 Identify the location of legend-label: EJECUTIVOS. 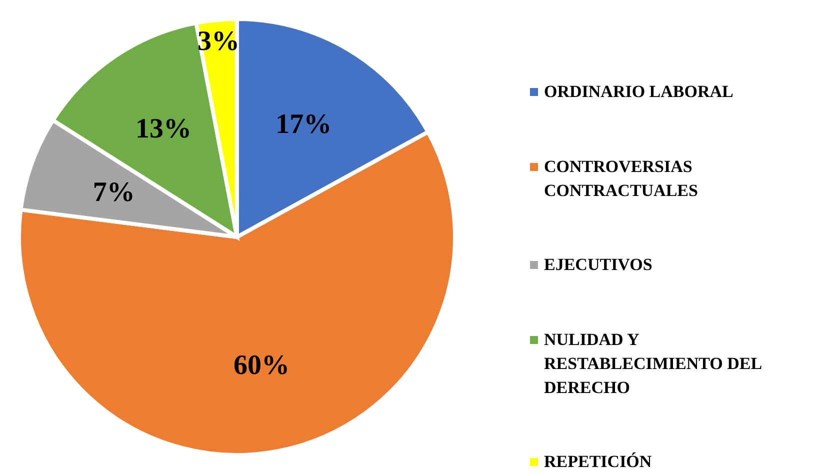
(598, 265).